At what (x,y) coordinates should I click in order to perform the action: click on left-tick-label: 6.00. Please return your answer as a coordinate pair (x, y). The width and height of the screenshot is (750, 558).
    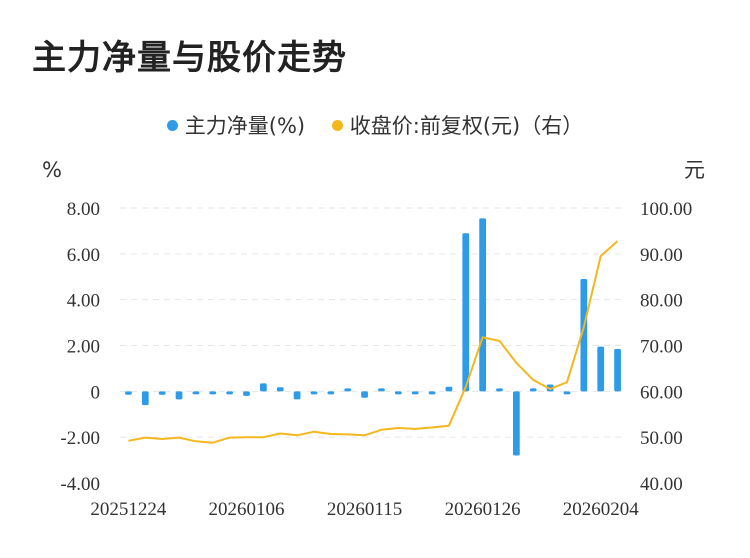
    Looking at the image, I should click on (83, 255).